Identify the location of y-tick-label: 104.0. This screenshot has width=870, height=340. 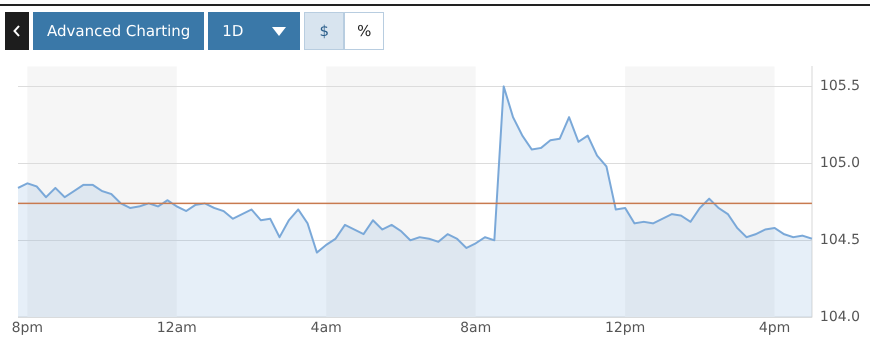
(840, 316).